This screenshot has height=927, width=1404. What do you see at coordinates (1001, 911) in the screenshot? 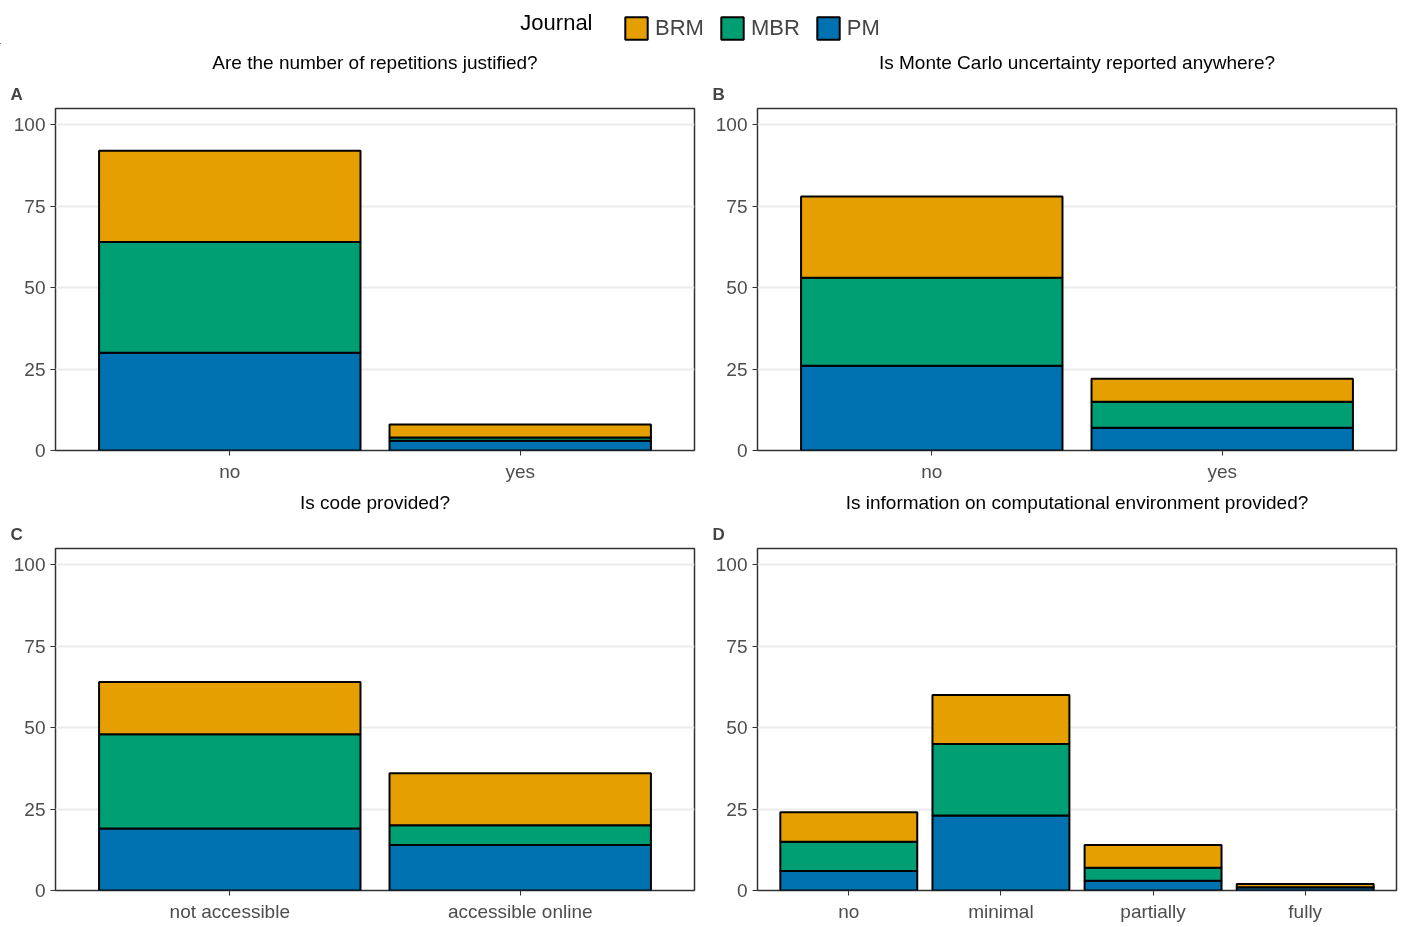
I see `x-tick-label: minimal` at bounding box center [1001, 911].